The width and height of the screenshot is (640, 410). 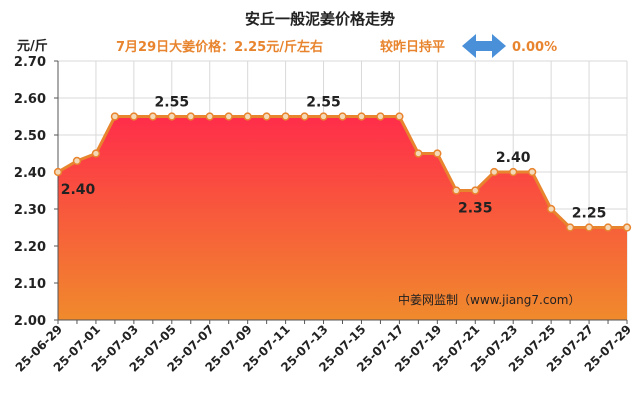 I want to click on y-tick-label: 2.50, so click(x=30, y=136).